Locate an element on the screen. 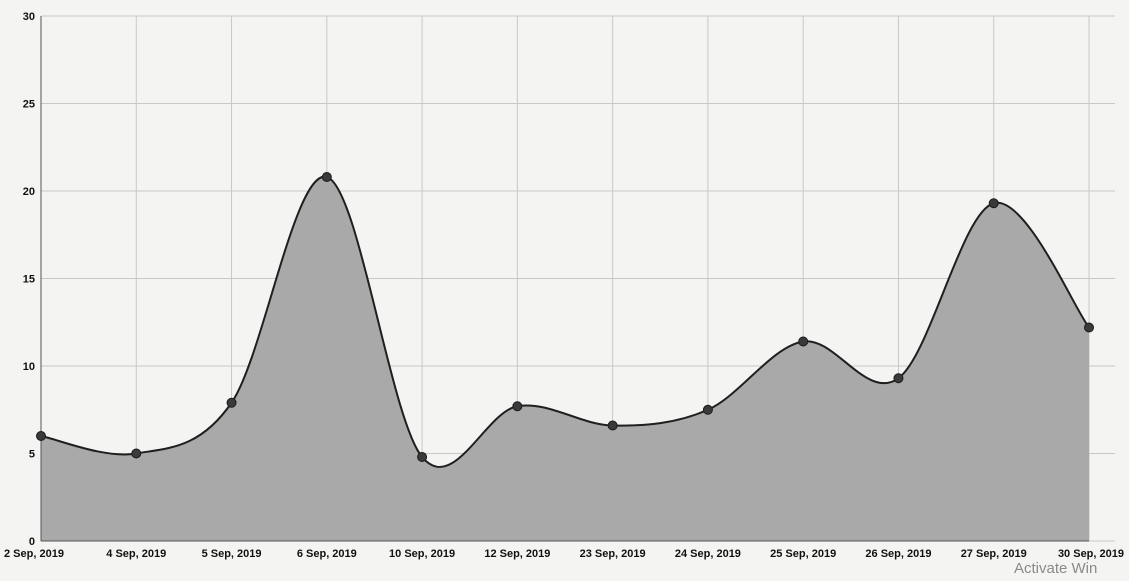 This screenshot has width=1129, height=581. y-tick-label: 0 is located at coordinates (32, 542).